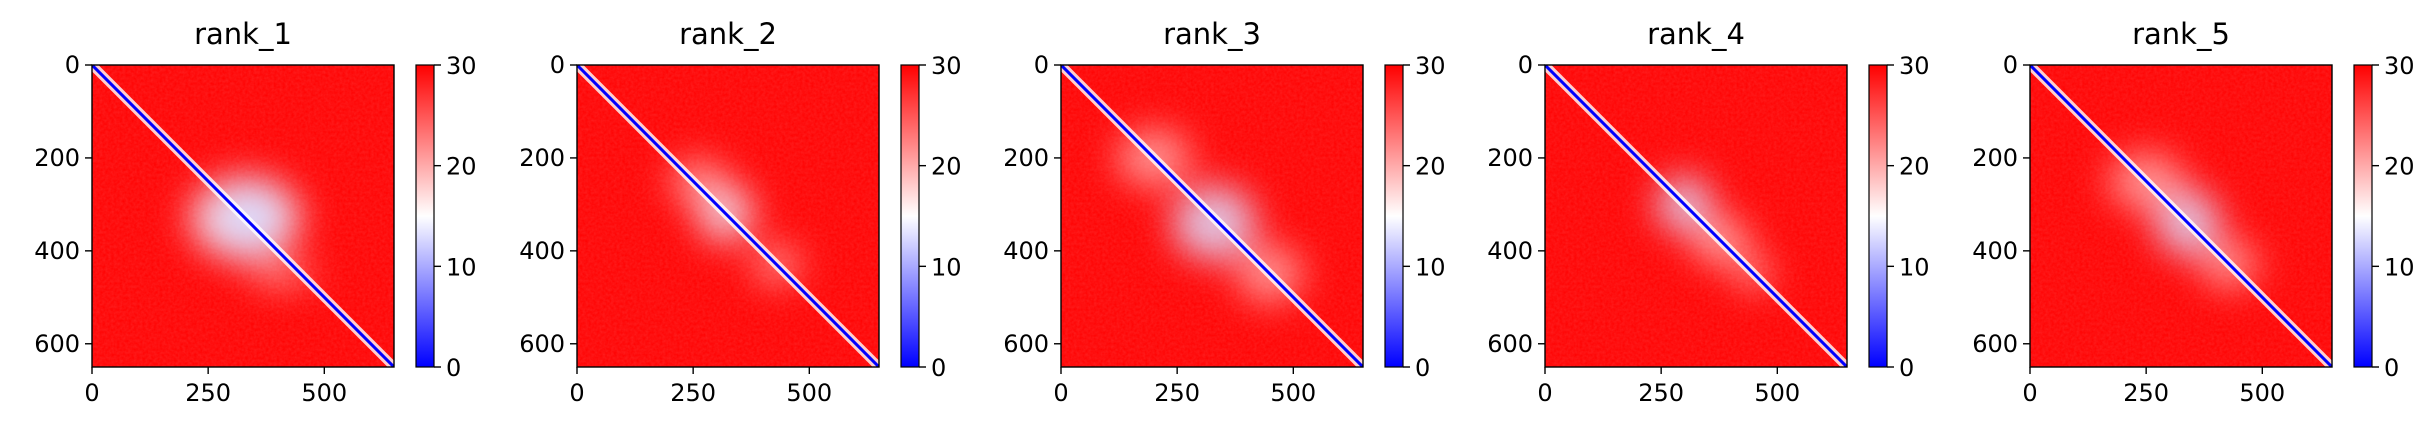  Describe the element at coordinates (1696, 34) in the screenshot. I see `panel-title: rank_4` at that location.